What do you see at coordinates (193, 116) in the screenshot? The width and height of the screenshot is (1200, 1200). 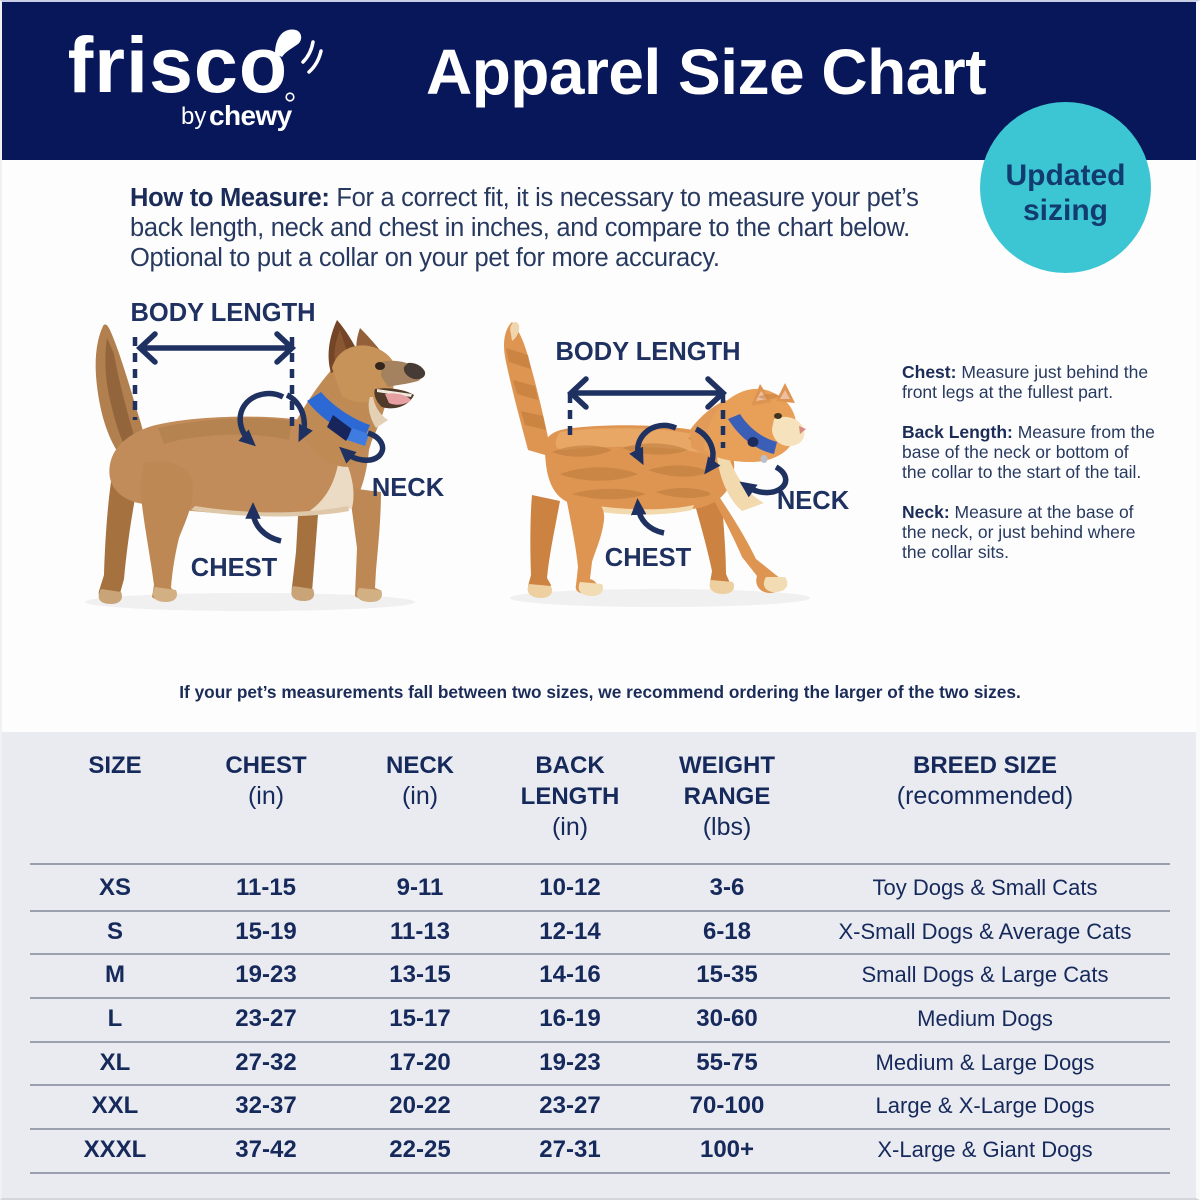 I see `svg-text: by` at bounding box center [193, 116].